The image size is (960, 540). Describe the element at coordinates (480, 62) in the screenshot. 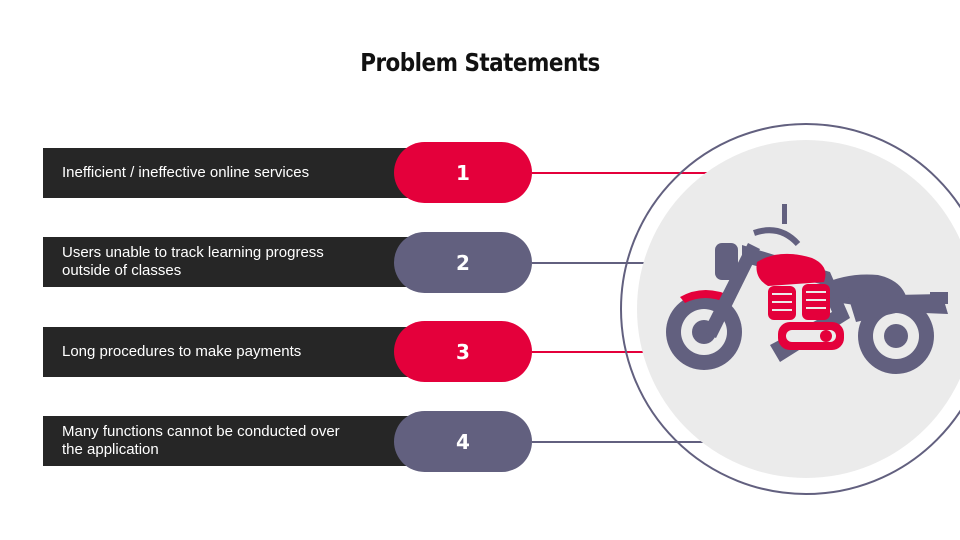

I see `page-title: Problem Statements` at that location.